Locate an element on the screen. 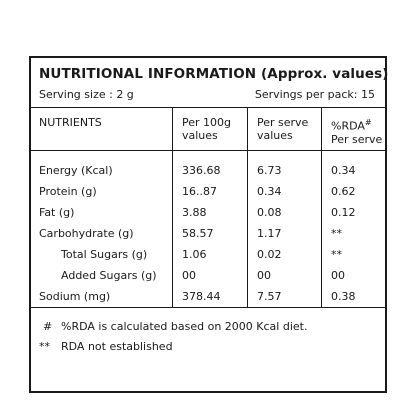 The image size is (416, 416). row-protein-name: Protein (g) is located at coordinates (68, 191).